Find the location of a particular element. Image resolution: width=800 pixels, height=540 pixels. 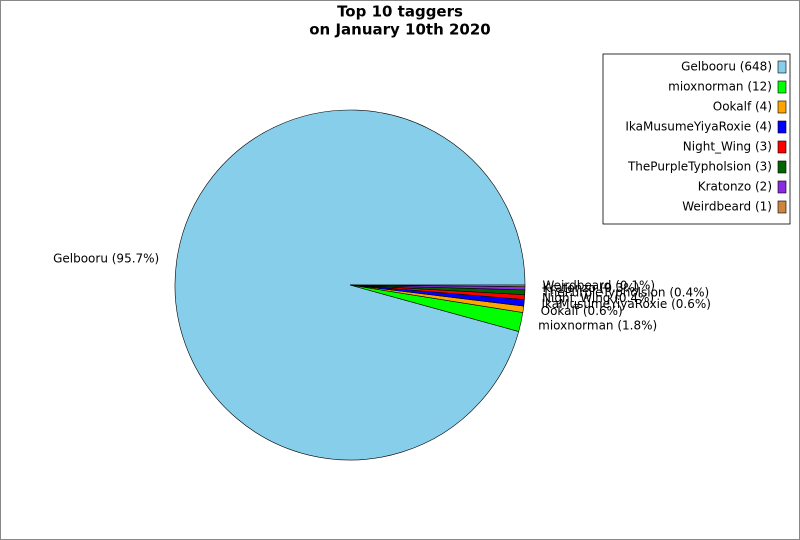

legend-label: ThePurpleTypholsion (3) is located at coordinates (699, 167).